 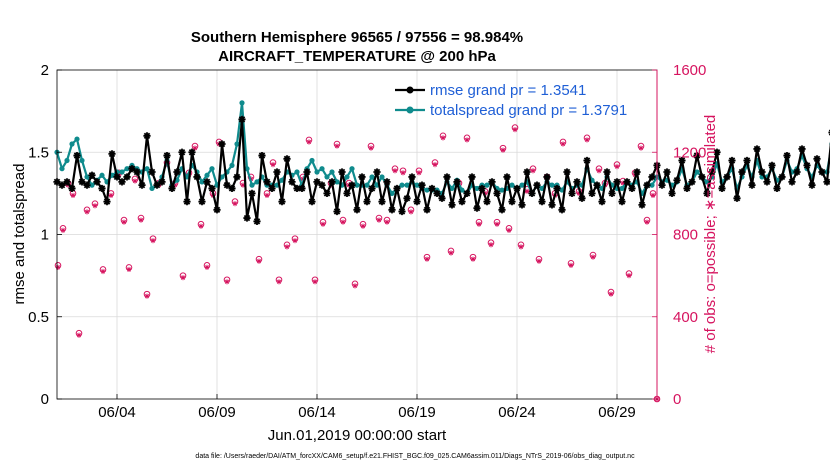 What do you see at coordinates (417, 412) in the screenshot?
I see `x-tick-label: 06/19` at bounding box center [417, 412].